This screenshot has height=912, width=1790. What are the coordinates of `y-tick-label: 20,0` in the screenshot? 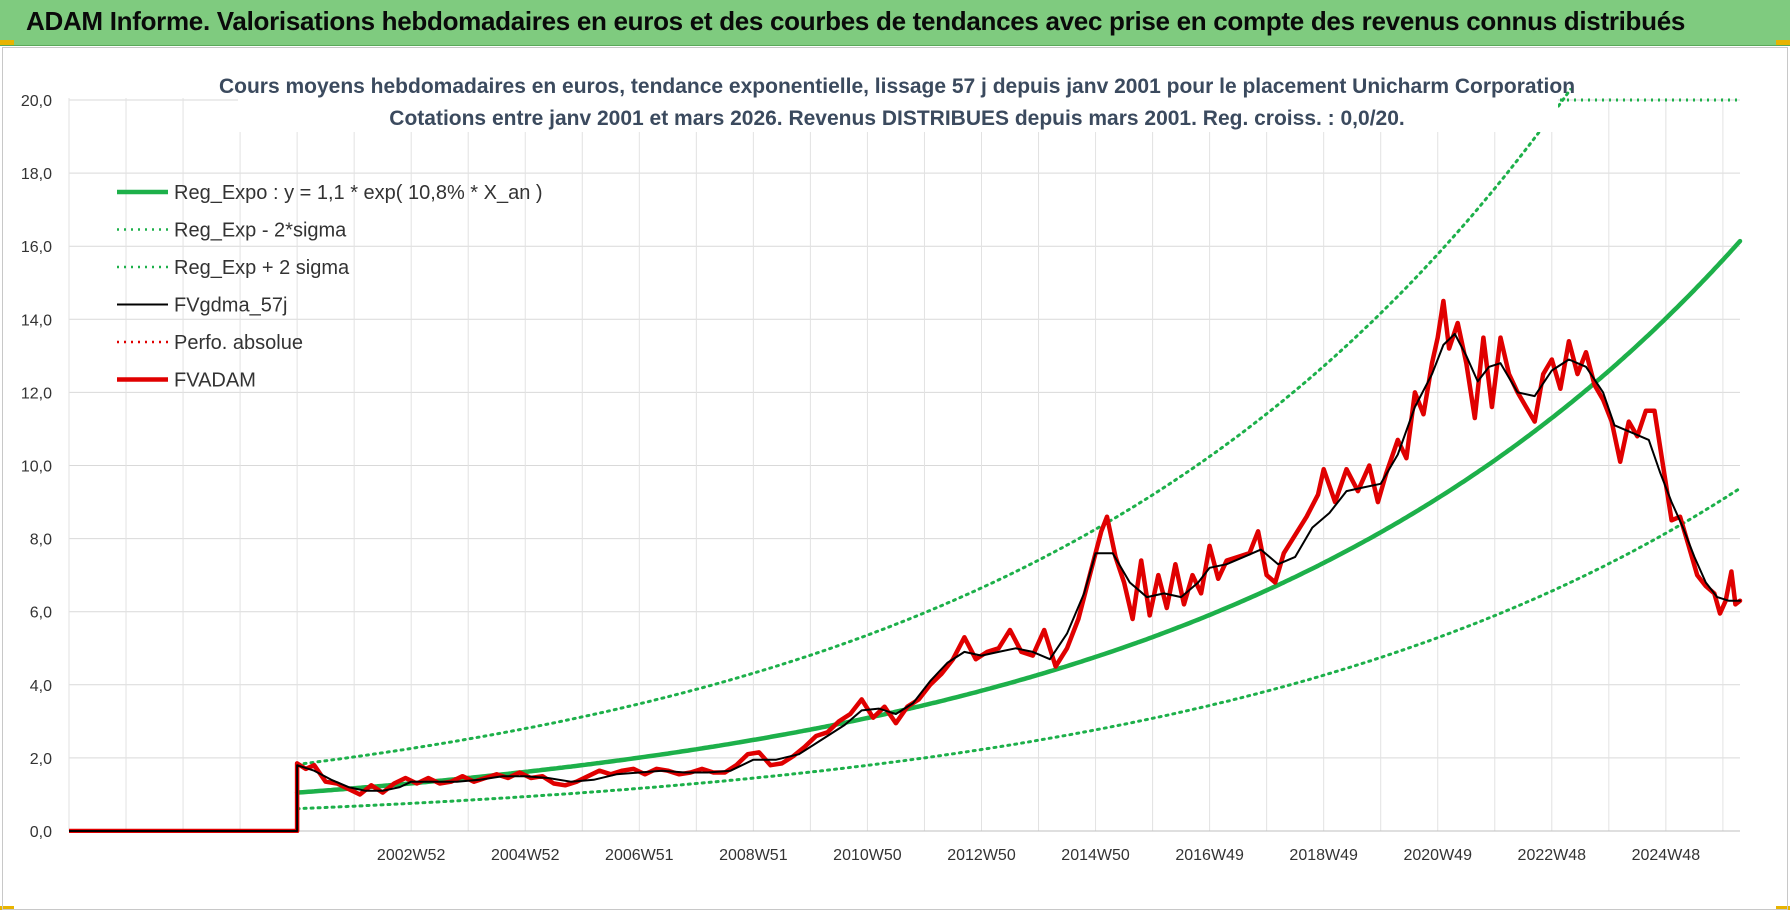 It's located at (36, 101).